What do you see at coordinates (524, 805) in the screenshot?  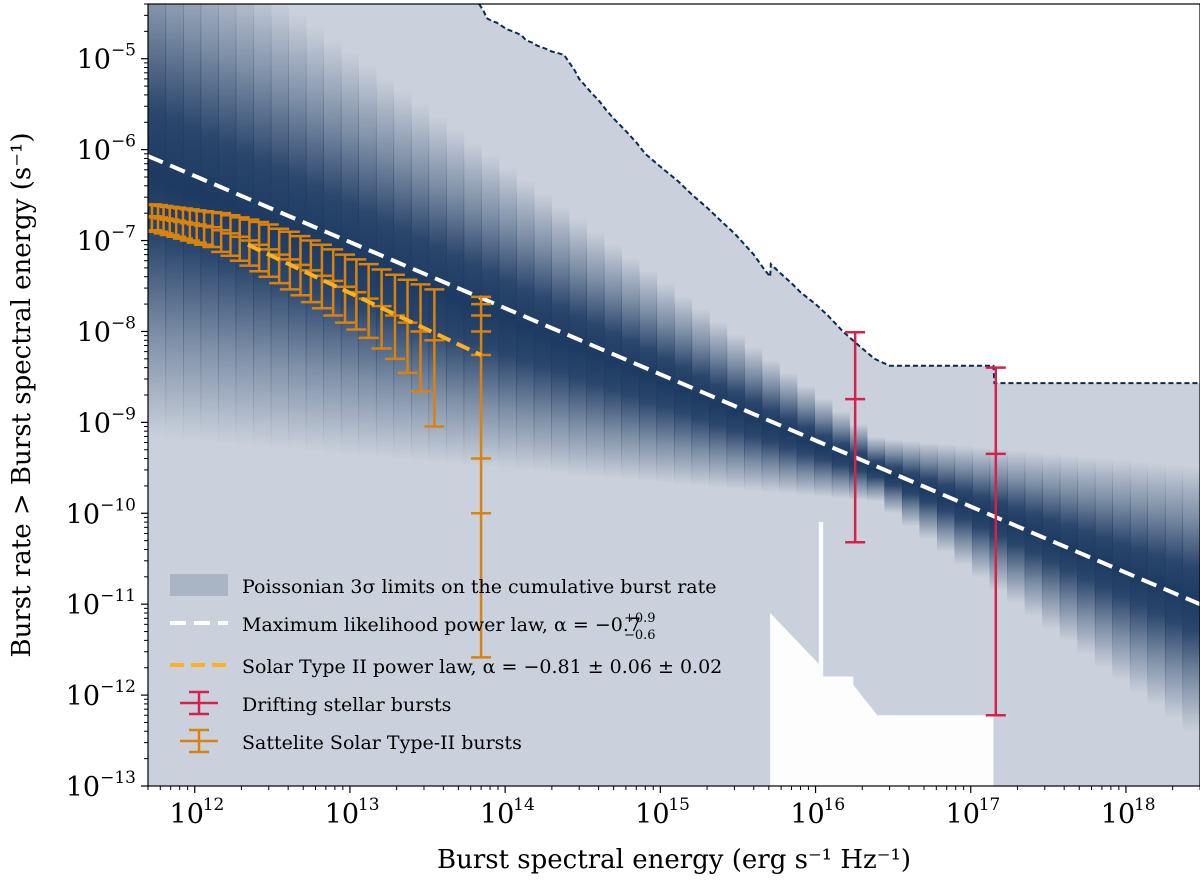 I see `x-tick-exponent: 14` at bounding box center [524, 805].